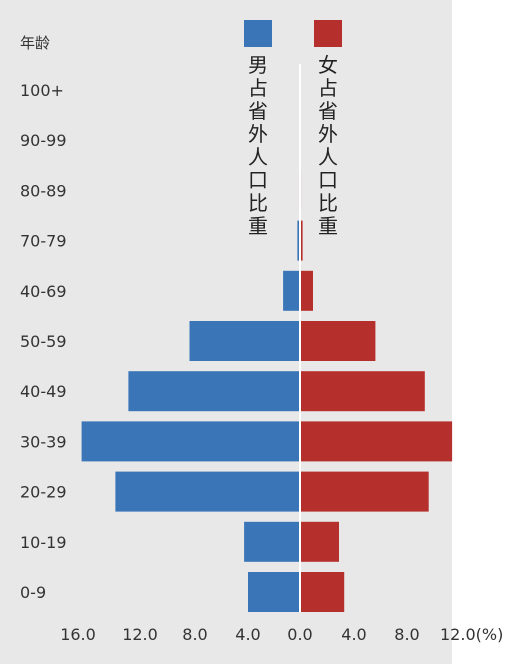  I want to click on y-axis-title: 年龄, so click(35, 43).